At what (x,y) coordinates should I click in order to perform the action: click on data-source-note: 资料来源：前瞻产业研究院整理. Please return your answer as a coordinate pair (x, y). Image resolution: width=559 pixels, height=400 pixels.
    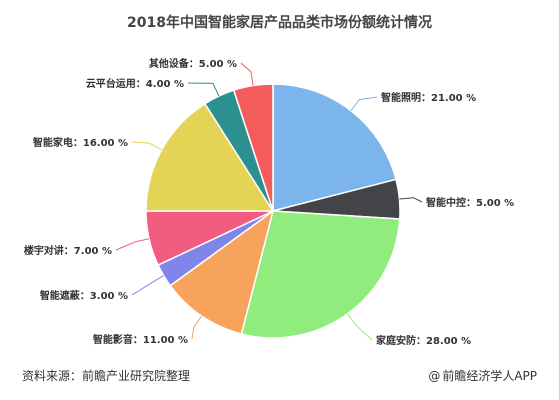
    Looking at the image, I should click on (106, 376).